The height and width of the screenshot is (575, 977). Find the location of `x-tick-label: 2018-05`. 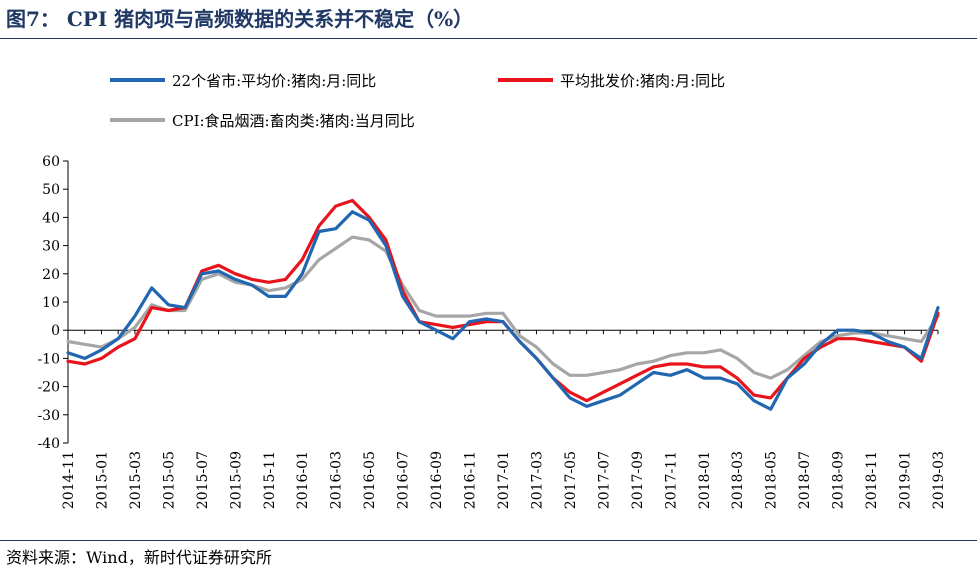

x-tick-label: 2018-05 is located at coordinates (772, 480).